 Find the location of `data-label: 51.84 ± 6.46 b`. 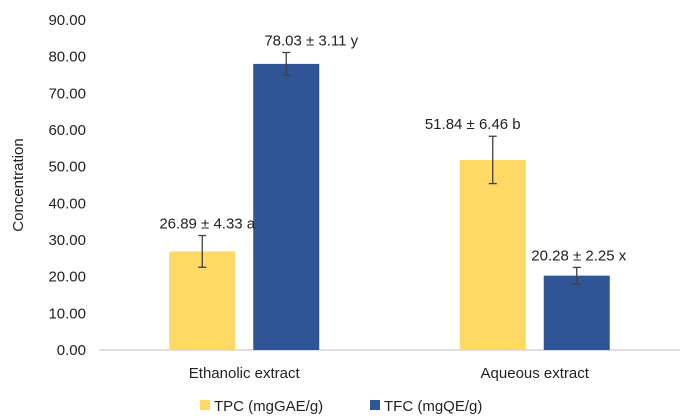

data-label: 51.84 ± 6.46 b is located at coordinates (473, 124).